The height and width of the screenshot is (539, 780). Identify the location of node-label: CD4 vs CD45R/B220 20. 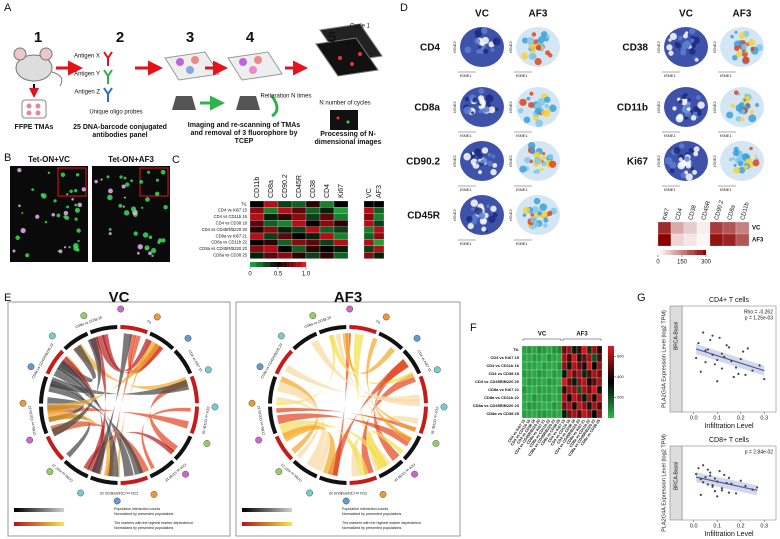
(119, 493).